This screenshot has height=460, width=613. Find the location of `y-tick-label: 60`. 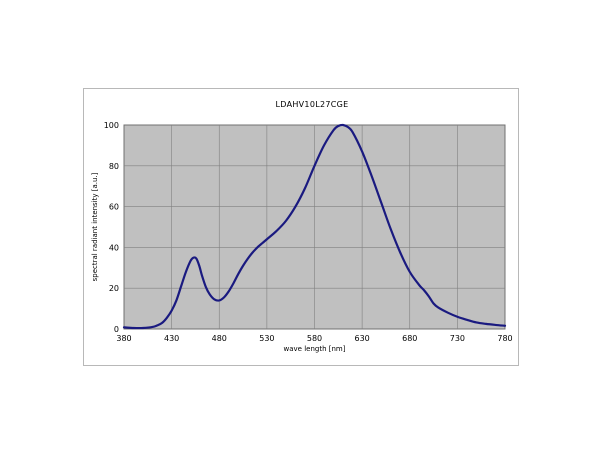

y-tick-label: 60 is located at coordinates (114, 207).